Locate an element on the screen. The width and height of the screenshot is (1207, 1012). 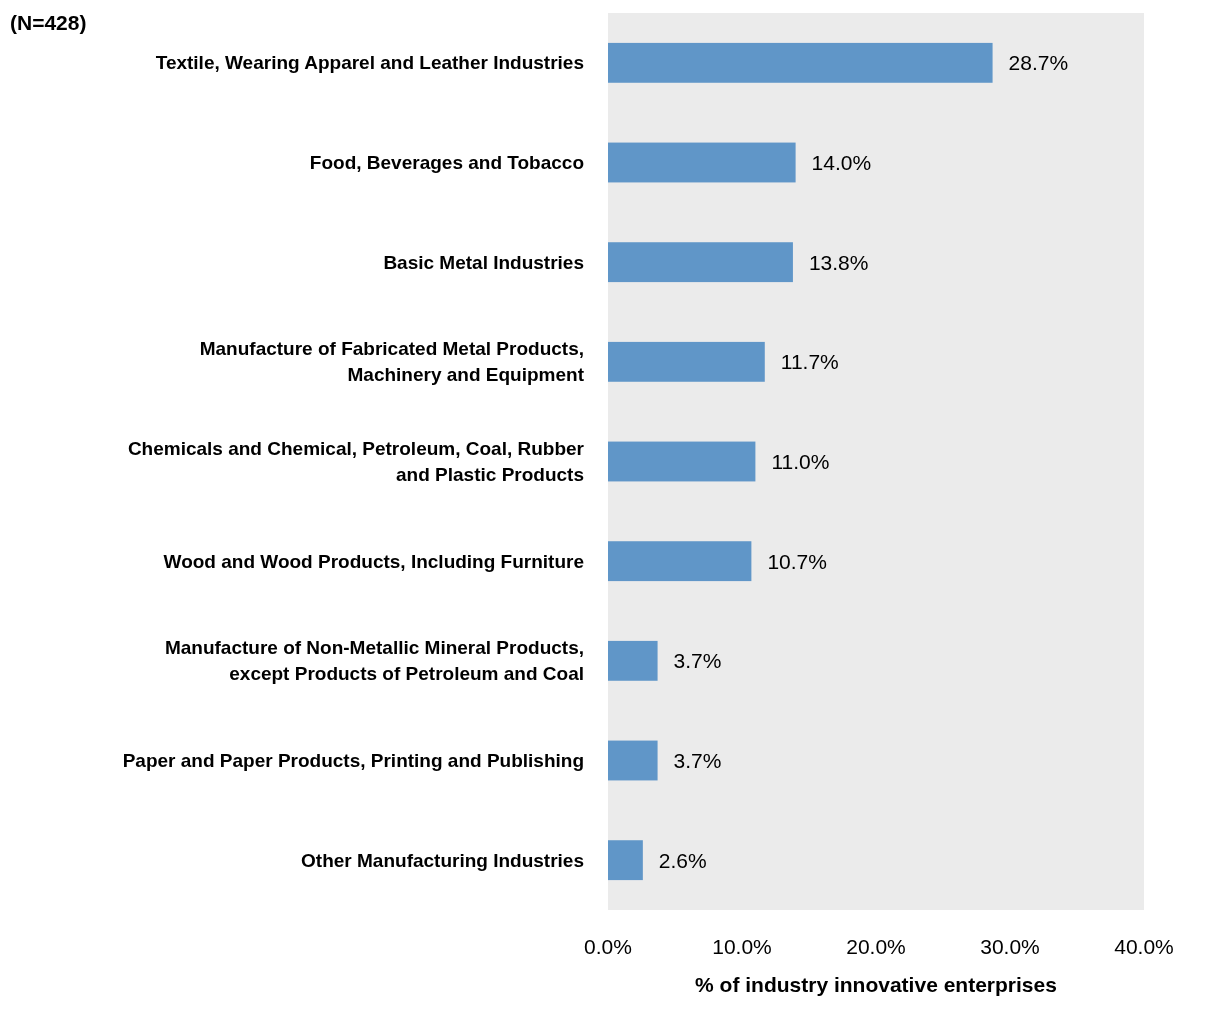
x-tick-label: 20.0% is located at coordinates (876, 946).